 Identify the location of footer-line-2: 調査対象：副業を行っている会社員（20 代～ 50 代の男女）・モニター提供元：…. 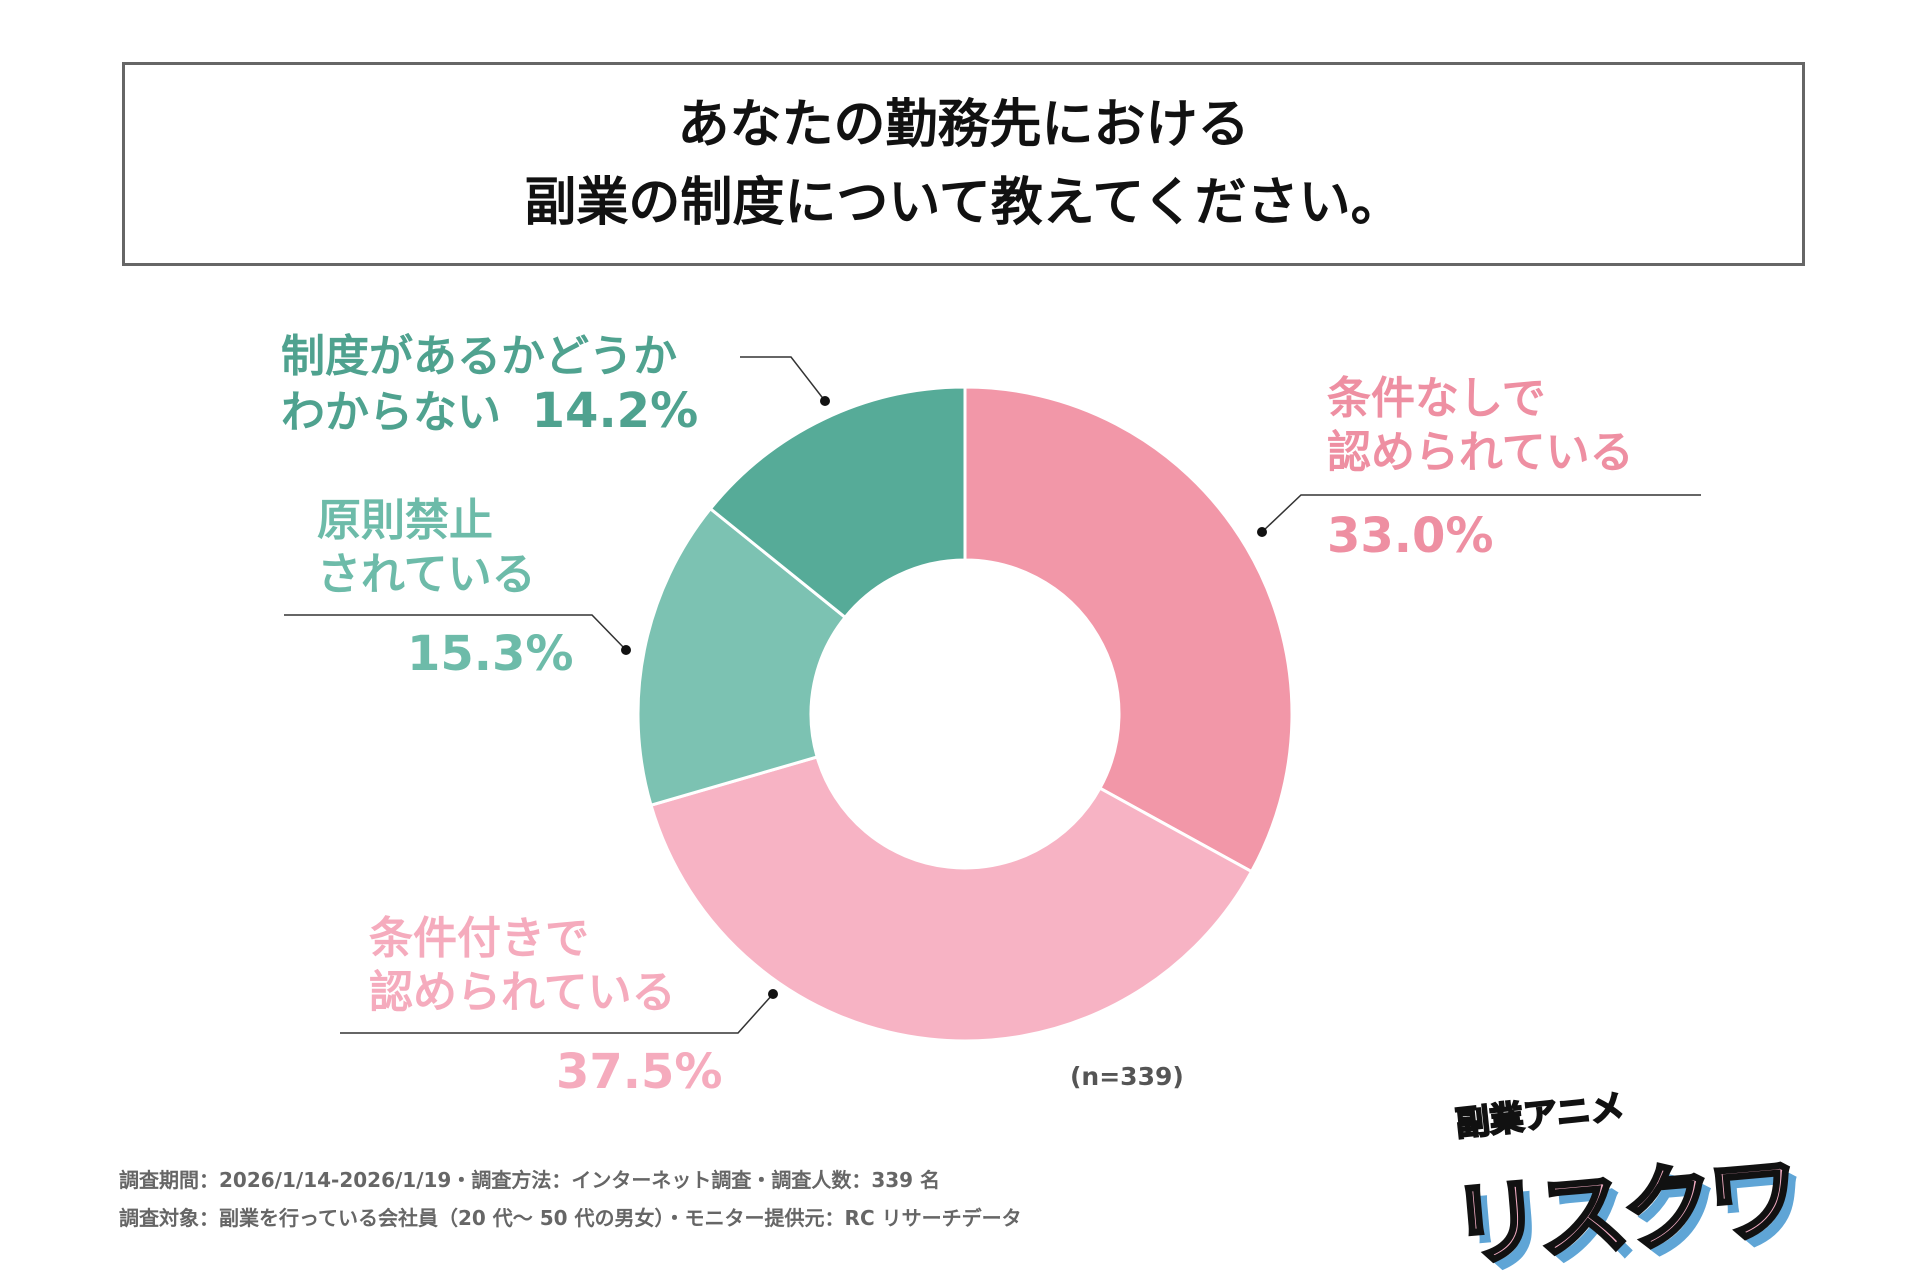
(570, 1218).